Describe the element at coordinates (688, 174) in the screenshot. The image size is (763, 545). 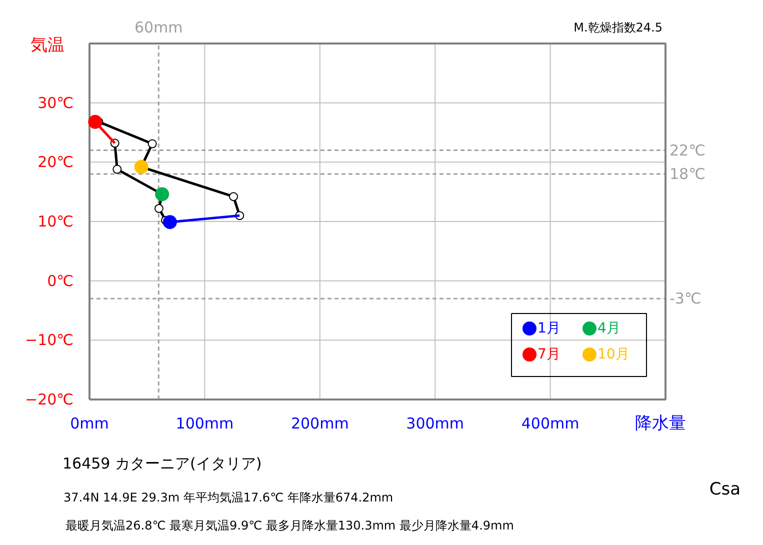
I see `ref-line-label: 18℃` at that location.